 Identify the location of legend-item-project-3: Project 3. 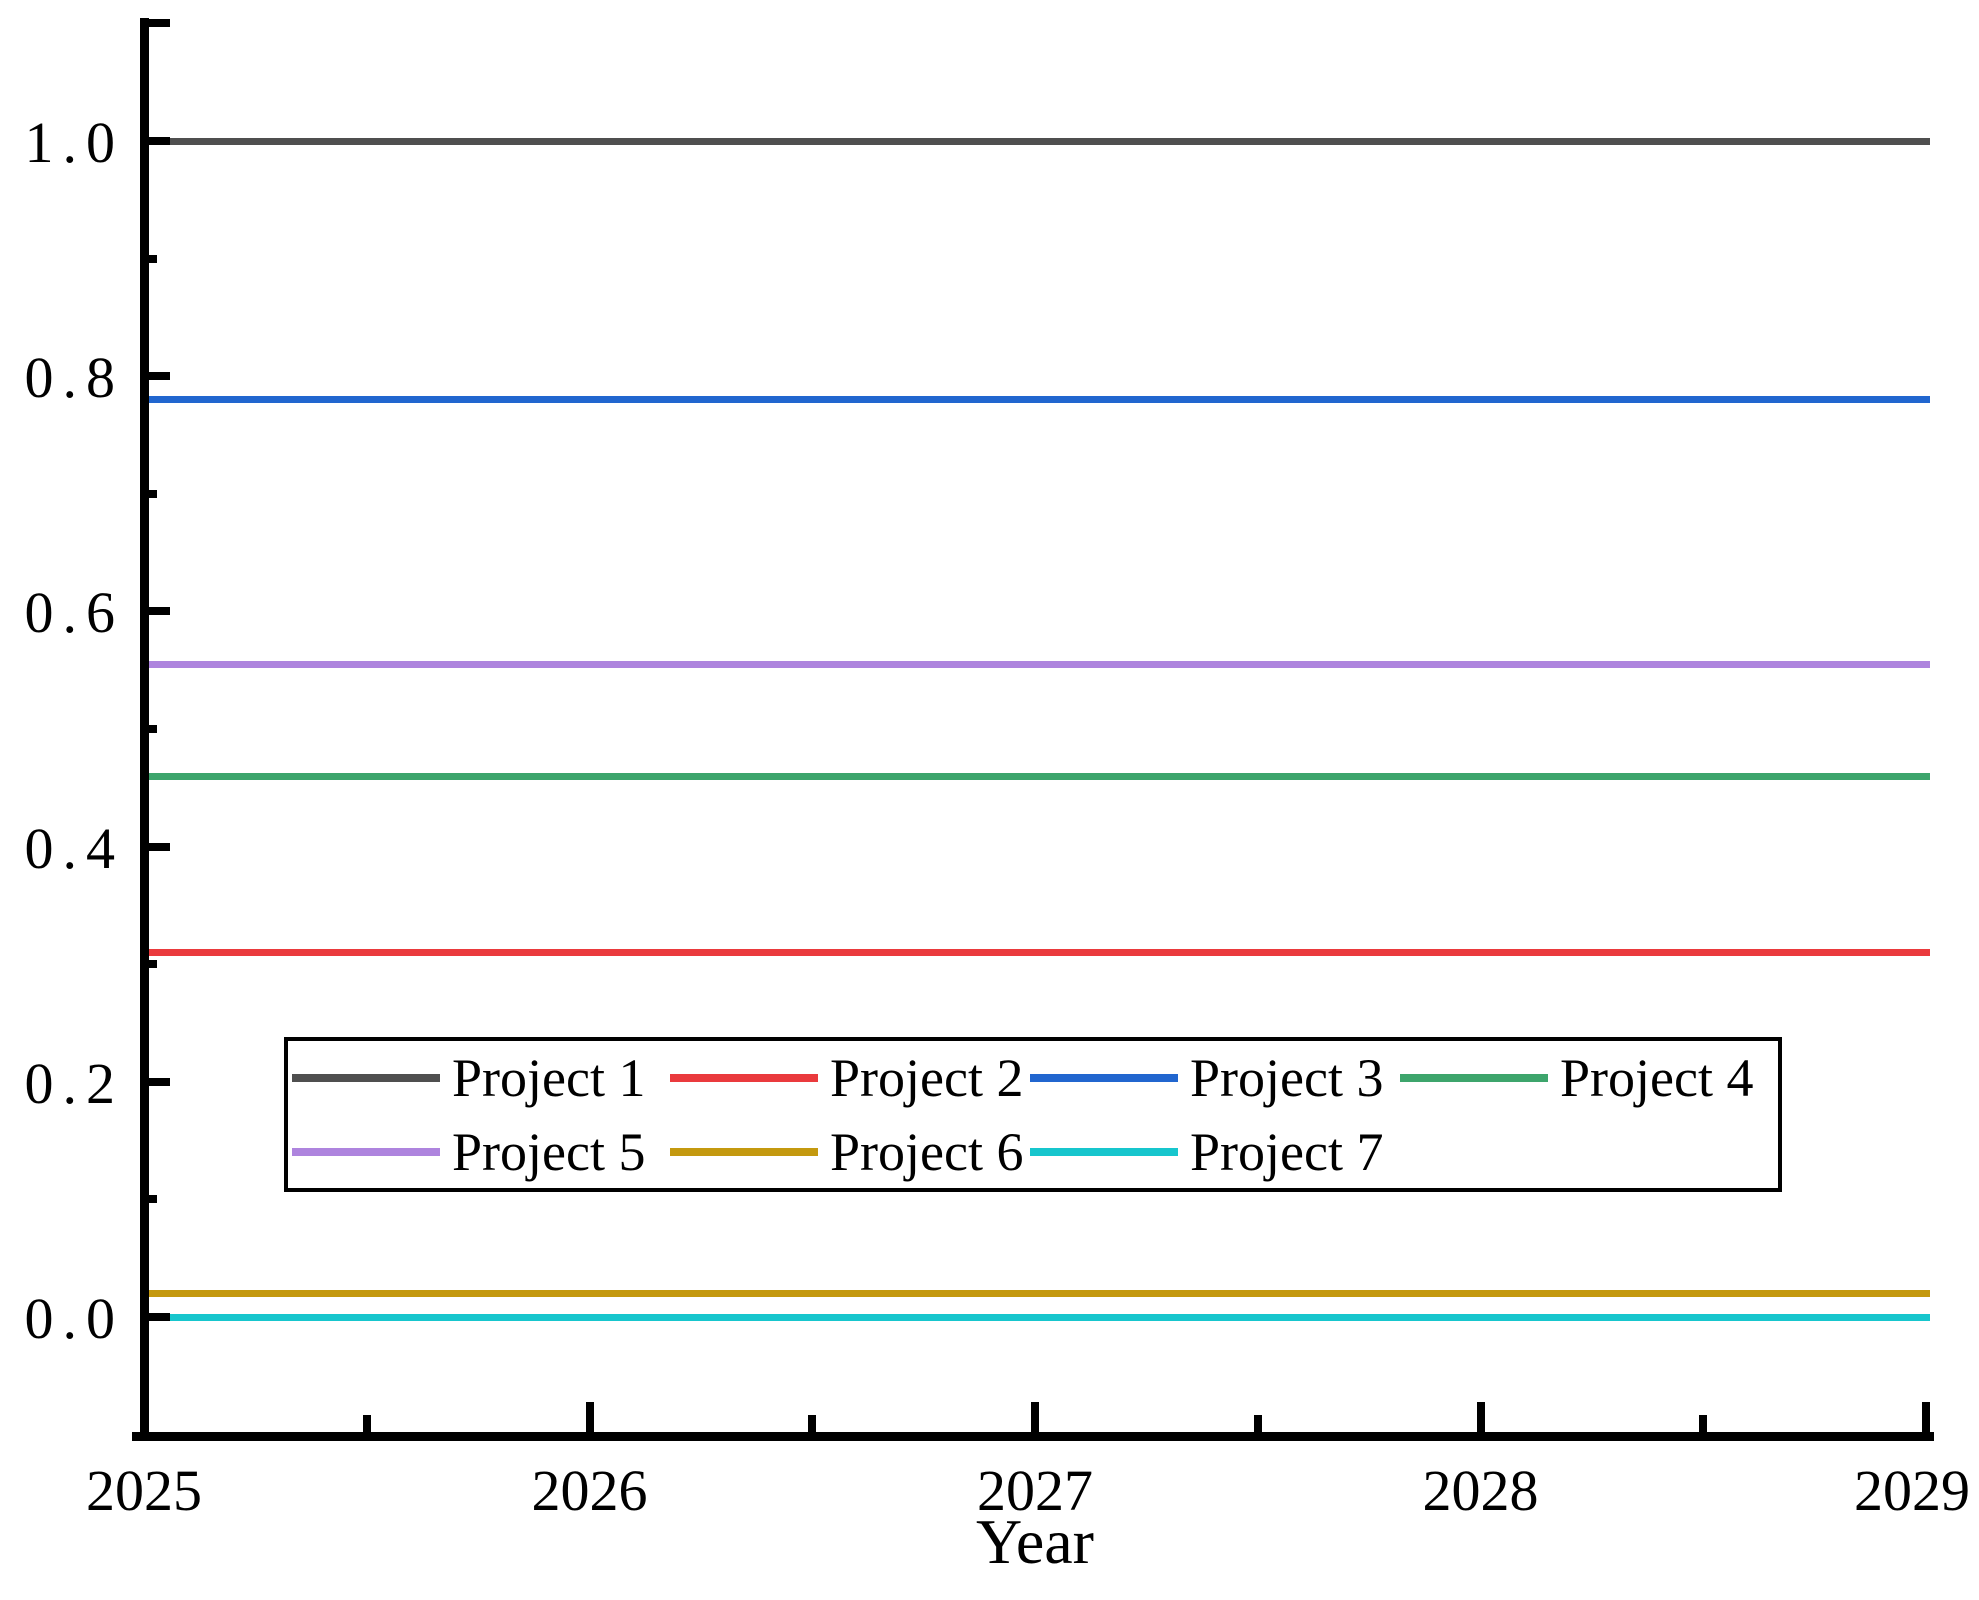
(1206, 1078).